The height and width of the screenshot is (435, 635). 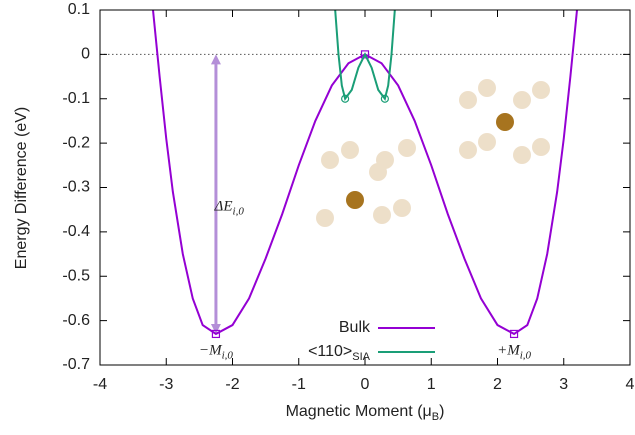 What do you see at coordinates (79, 9) in the screenshot?
I see `y-tick-label: 0.1` at bounding box center [79, 9].